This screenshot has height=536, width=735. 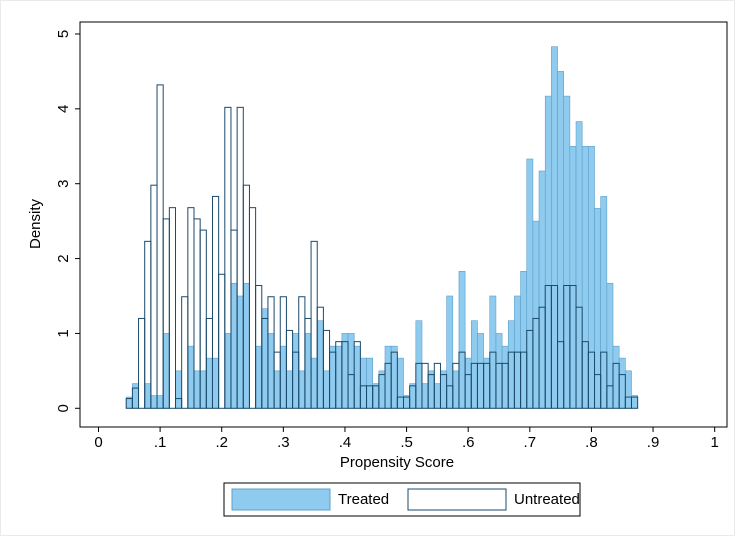 I want to click on y-tick-label: 3, so click(x=63, y=184).